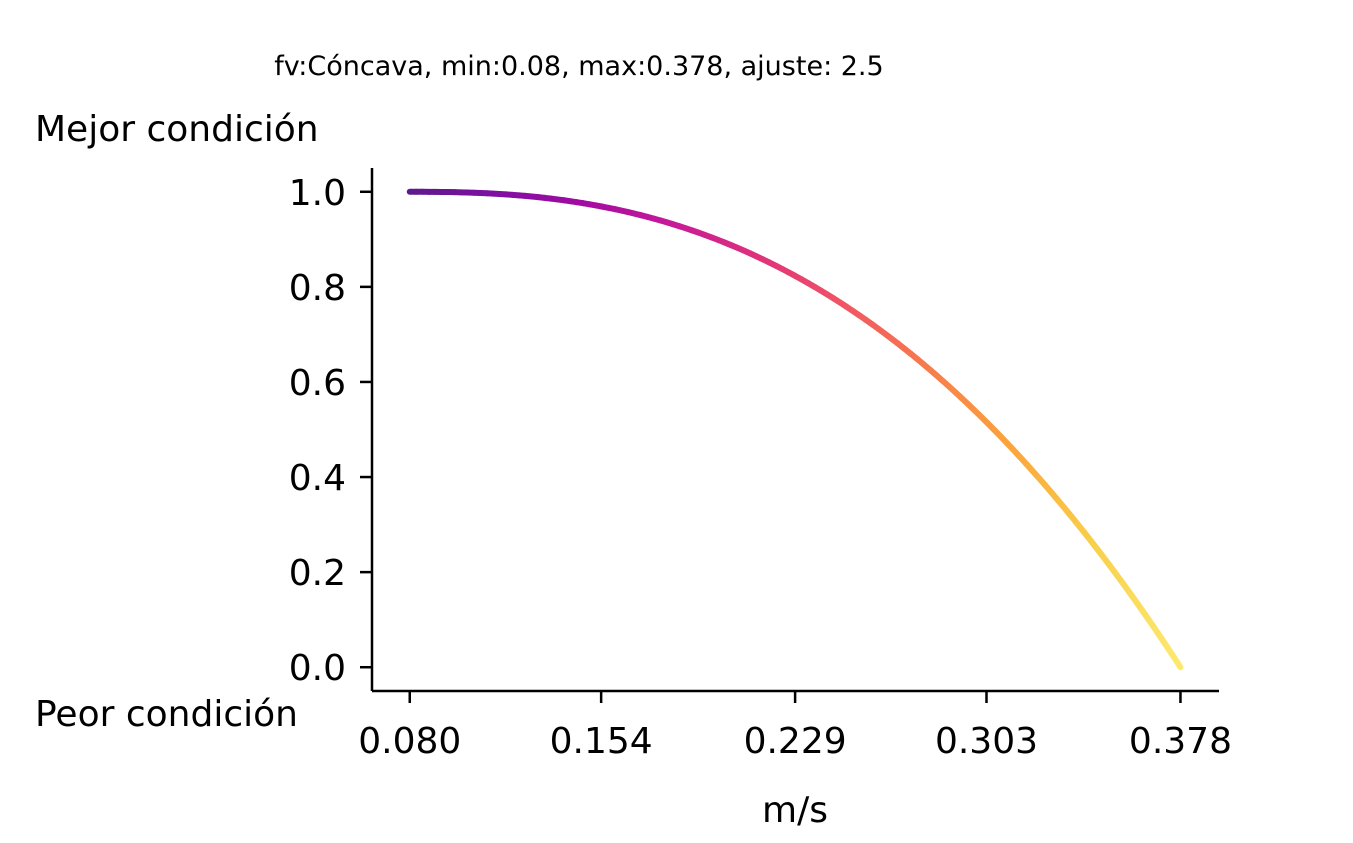 The image size is (1353, 843). What do you see at coordinates (795, 741) in the screenshot?
I see `x-tick-label: 0.229` at bounding box center [795, 741].